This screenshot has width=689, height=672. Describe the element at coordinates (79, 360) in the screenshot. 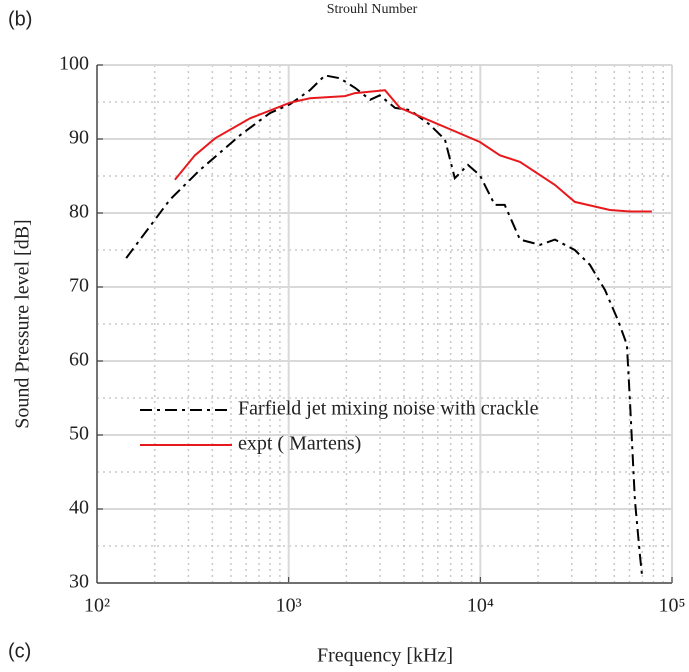

I see `y-tick-label: 60` at that location.